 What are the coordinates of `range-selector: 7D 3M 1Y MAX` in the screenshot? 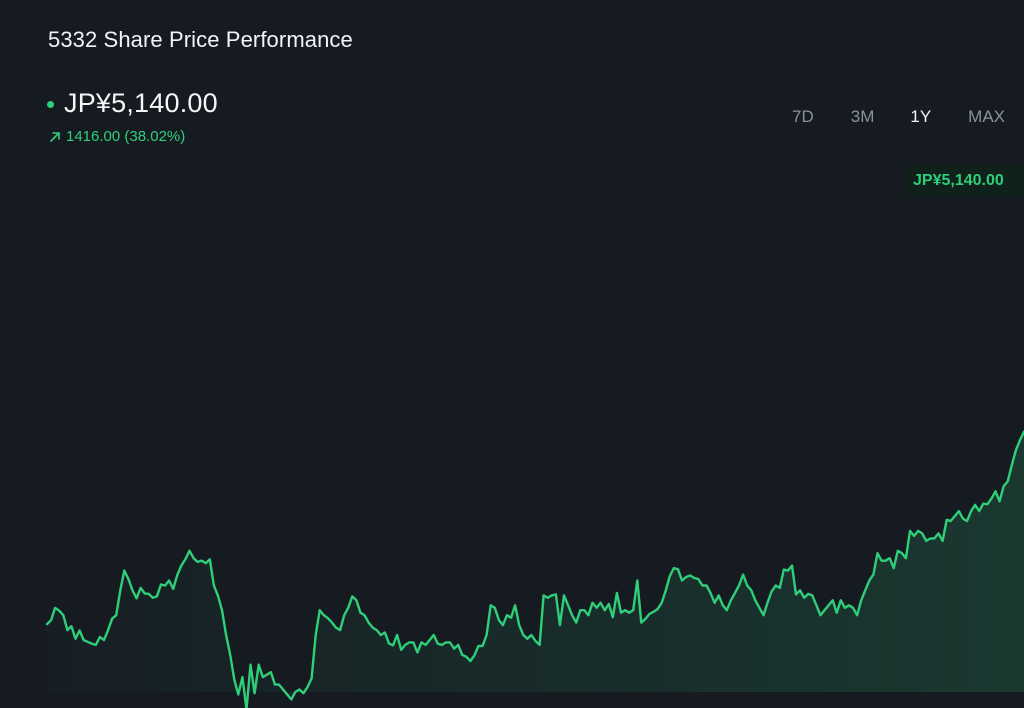 It's located at (898, 117).